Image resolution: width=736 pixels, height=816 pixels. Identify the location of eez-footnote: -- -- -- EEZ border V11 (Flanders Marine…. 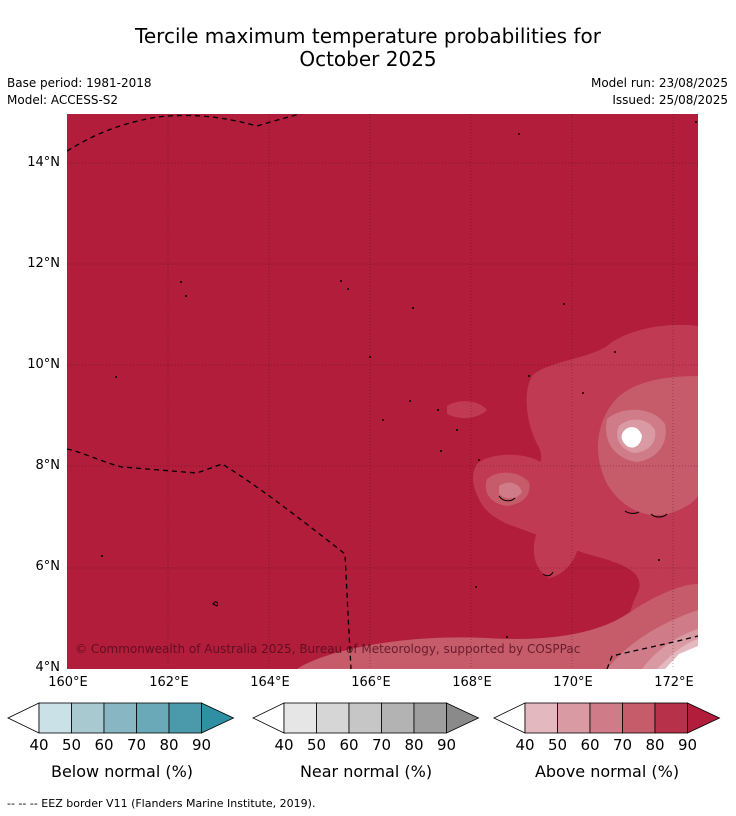
(161, 803).